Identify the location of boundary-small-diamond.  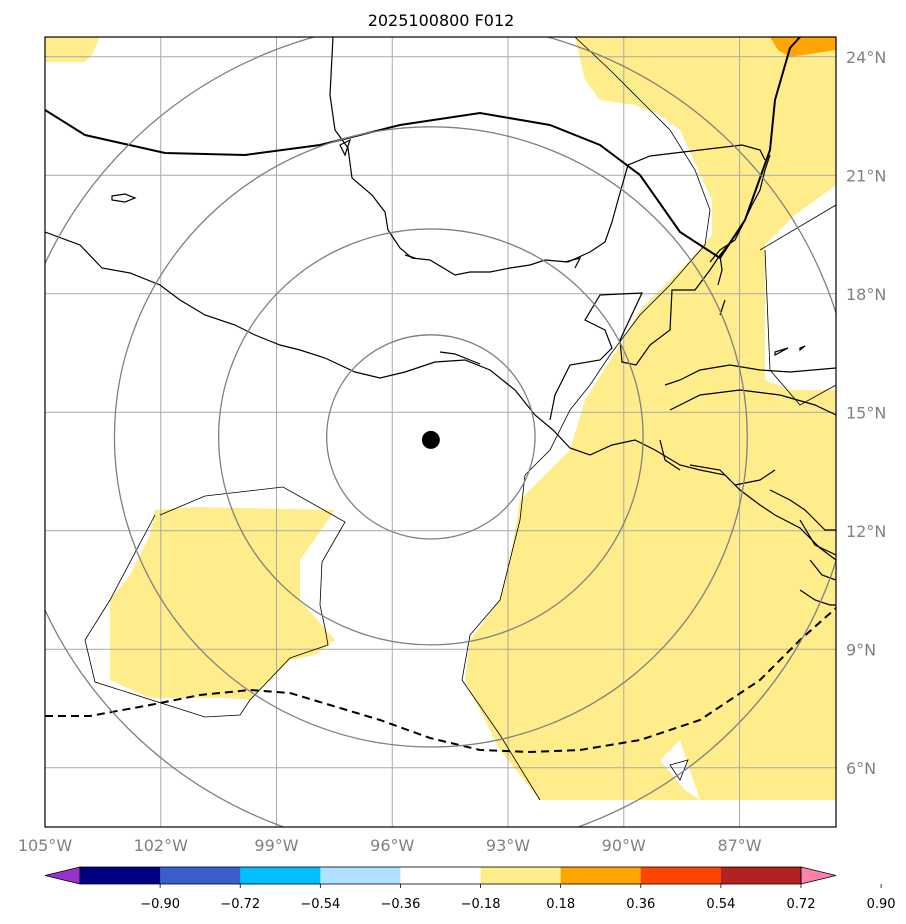
(679, 770).